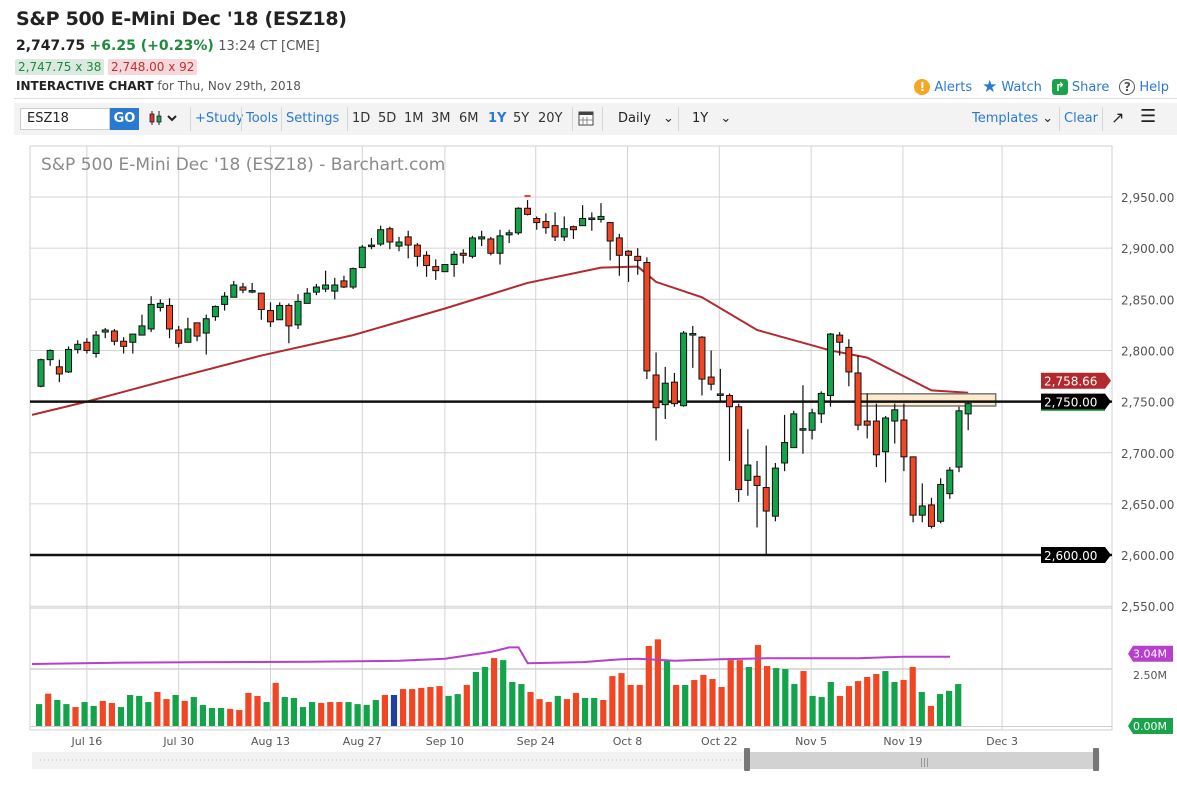 The height and width of the screenshot is (785, 1177). I want to click on help-icon: ?, so click(1127, 87).